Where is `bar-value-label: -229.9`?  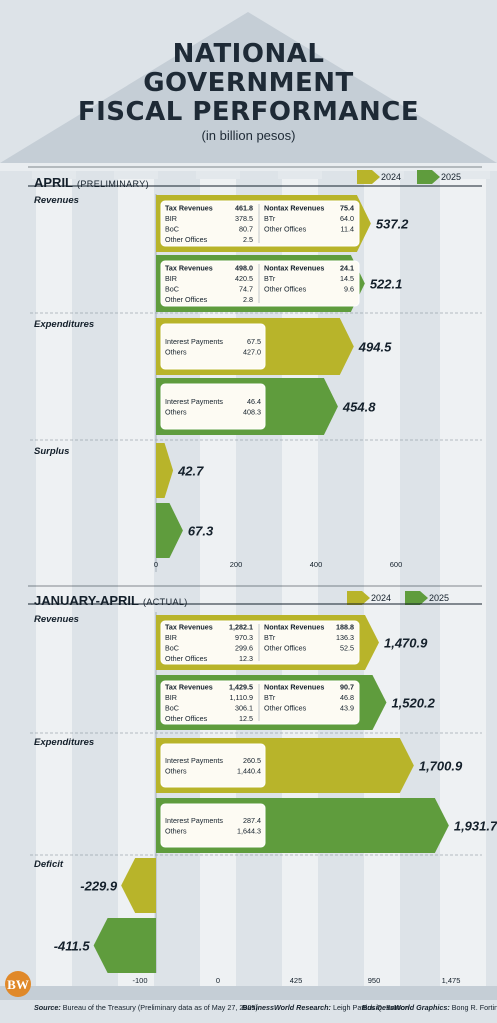
bar-value-label: -229.9 is located at coordinates (99, 886).